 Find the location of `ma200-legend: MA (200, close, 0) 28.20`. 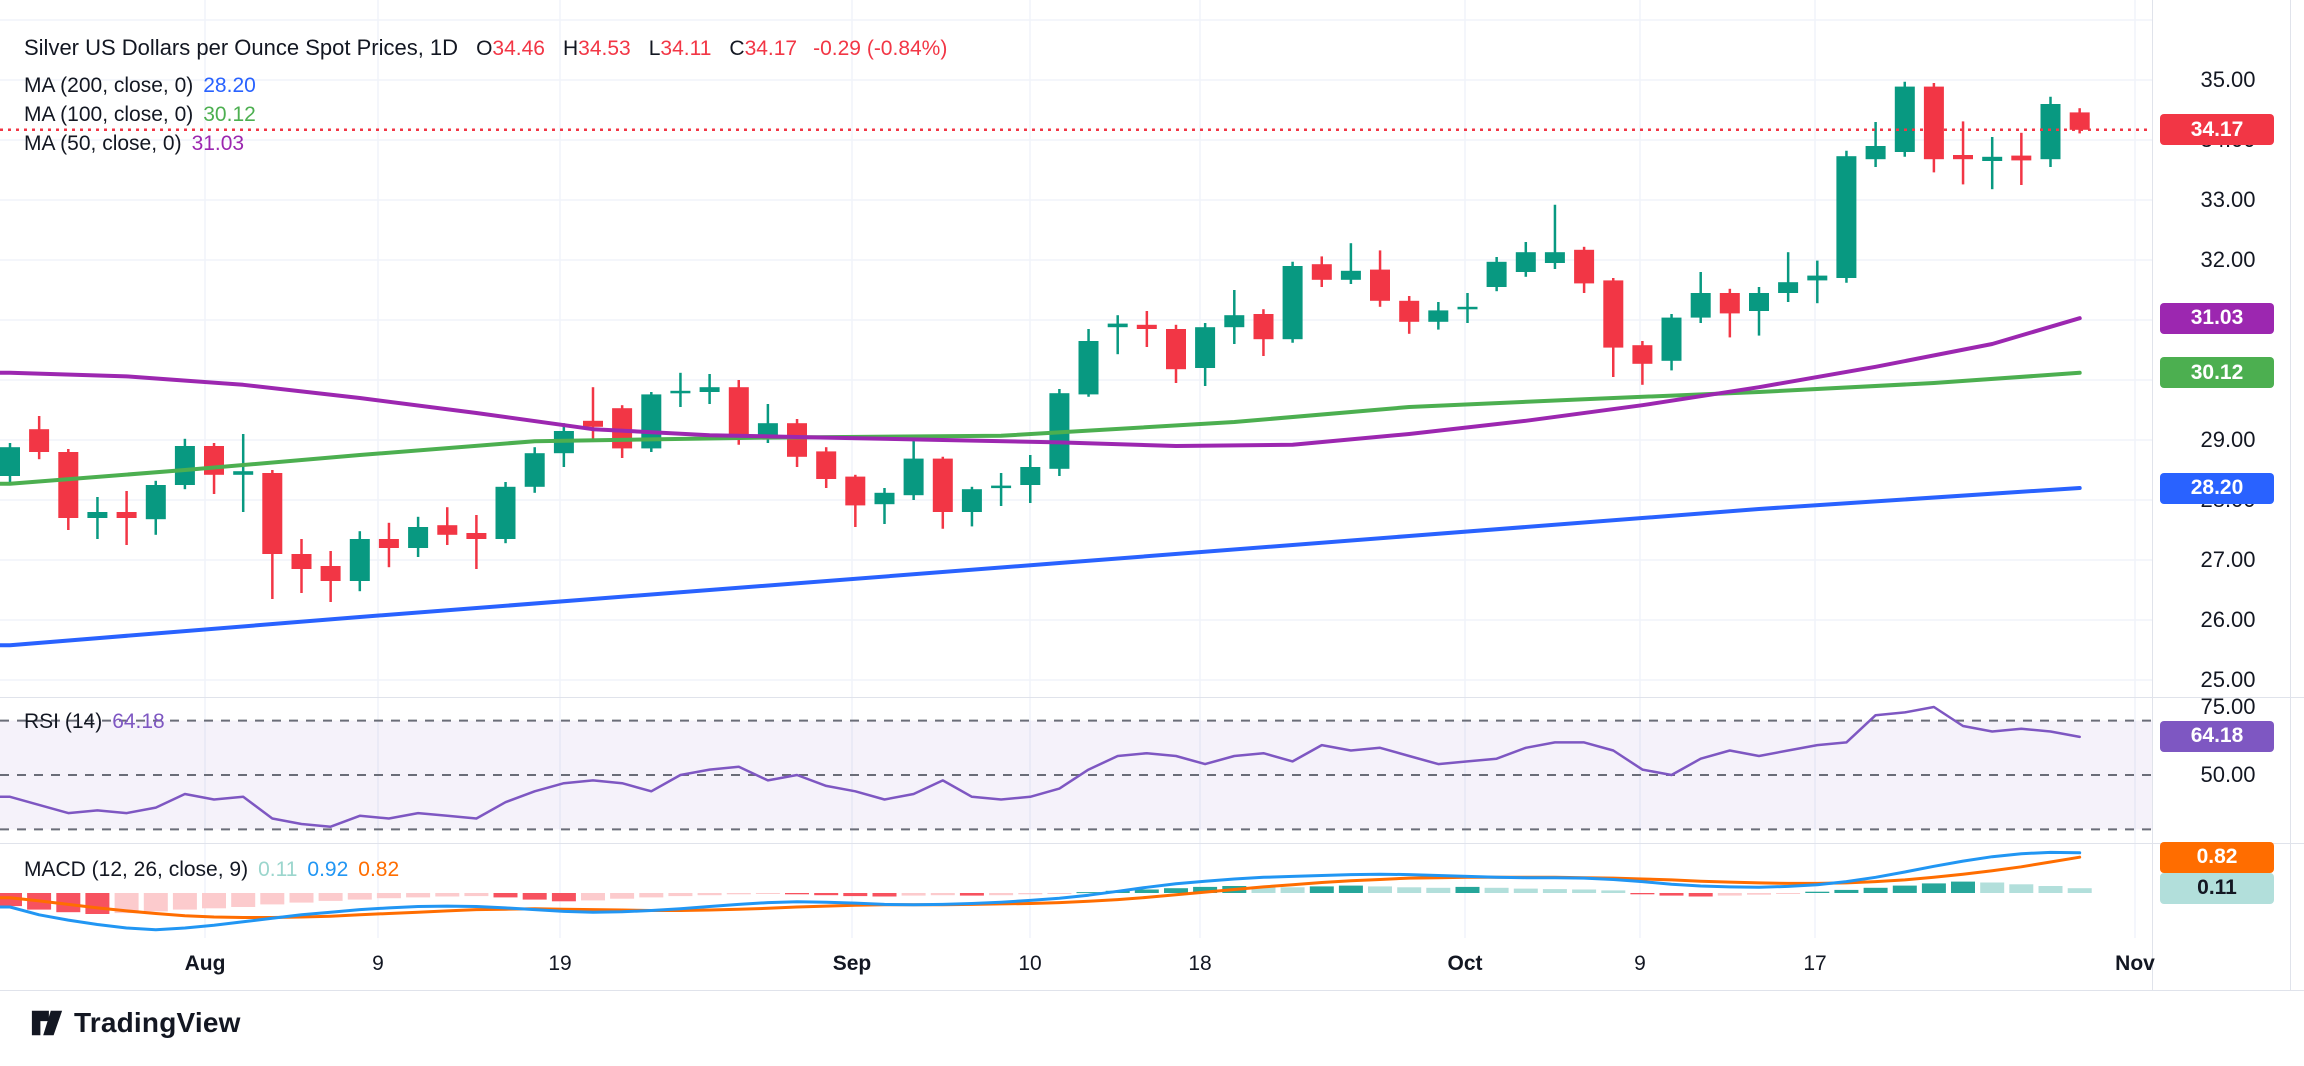

ma200-legend: MA (200, close, 0) 28.20 is located at coordinates (140, 85).